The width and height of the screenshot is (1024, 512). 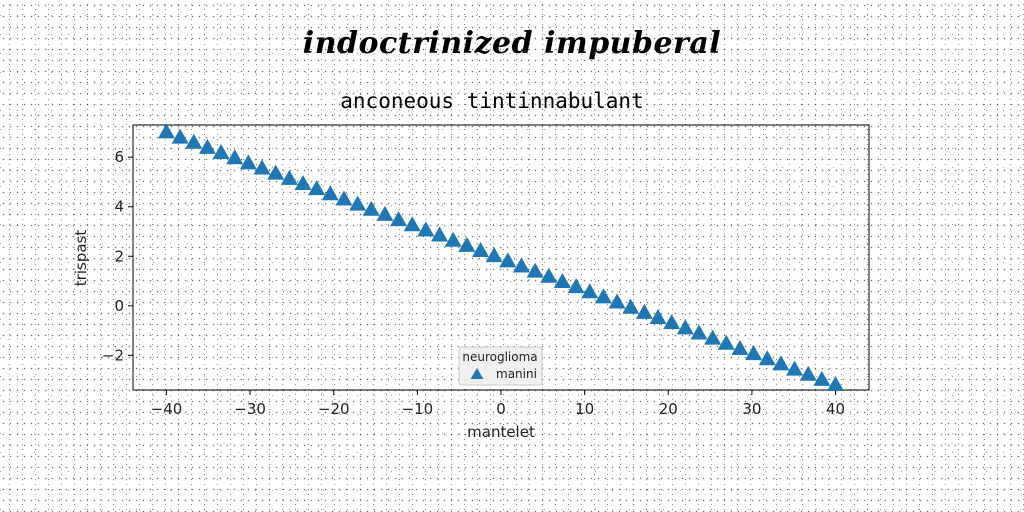 What do you see at coordinates (584, 409) in the screenshot?
I see `x-tick-label: 10` at bounding box center [584, 409].